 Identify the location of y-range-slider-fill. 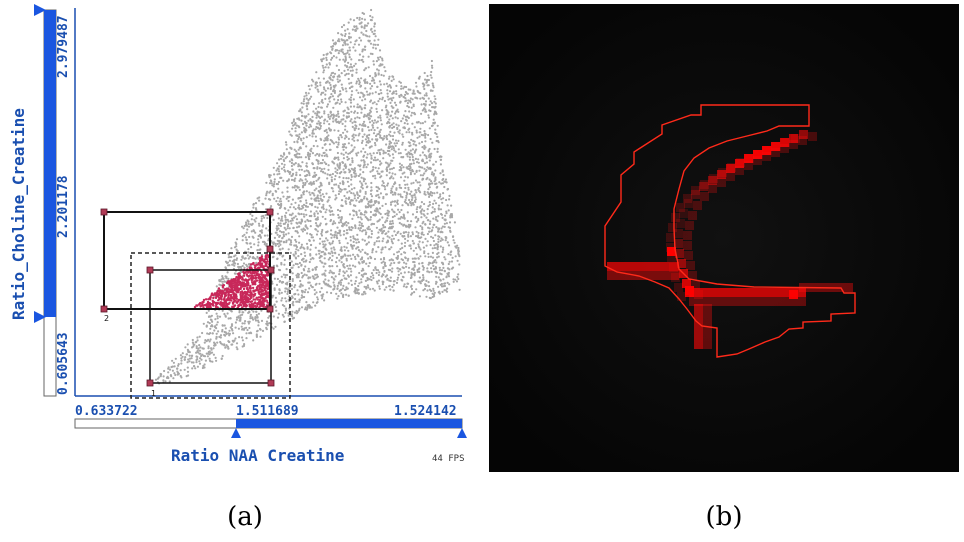
(50, 163).